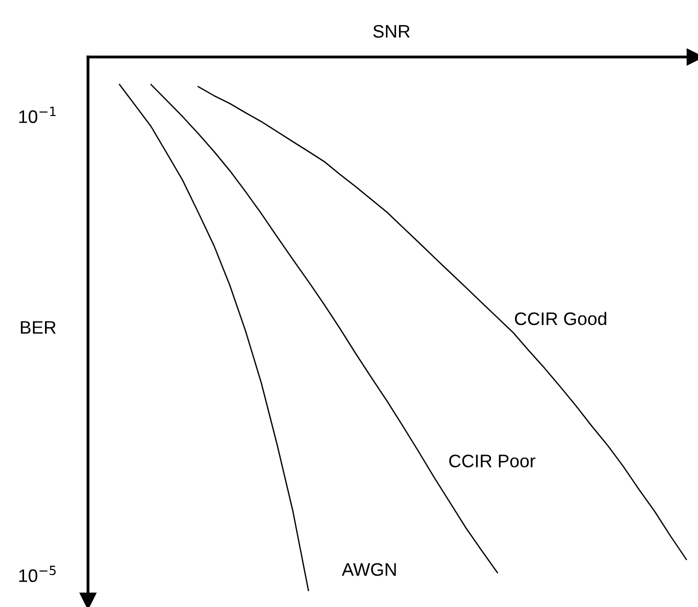  Describe the element at coordinates (560, 319) in the screenshot. I see `series-label: CCIR Good` at that location.